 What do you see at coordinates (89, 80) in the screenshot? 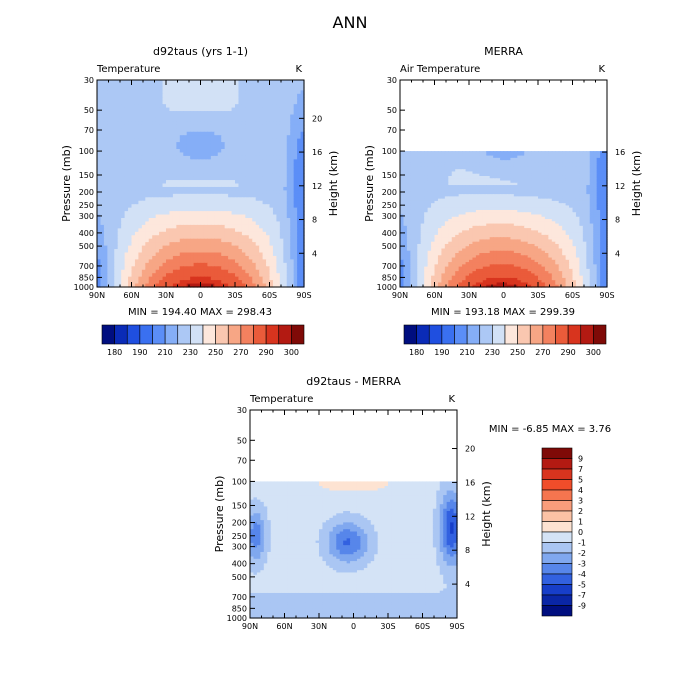
I see `y-tick-label: 30` at bounding box center [89, 80].